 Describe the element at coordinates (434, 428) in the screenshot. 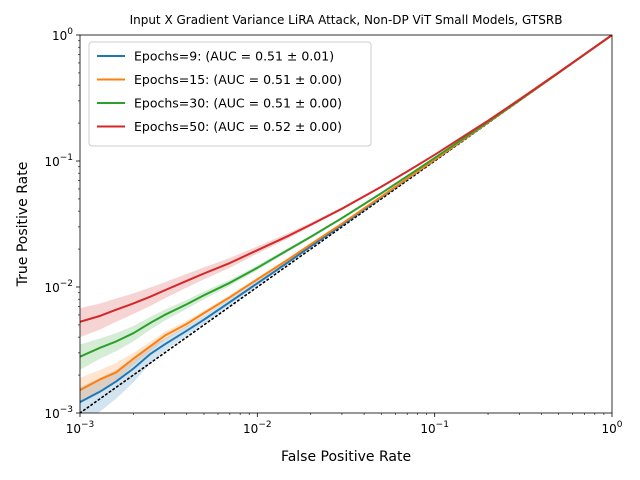

I see `x-tick-label-3: 10⁻¹` at that location.